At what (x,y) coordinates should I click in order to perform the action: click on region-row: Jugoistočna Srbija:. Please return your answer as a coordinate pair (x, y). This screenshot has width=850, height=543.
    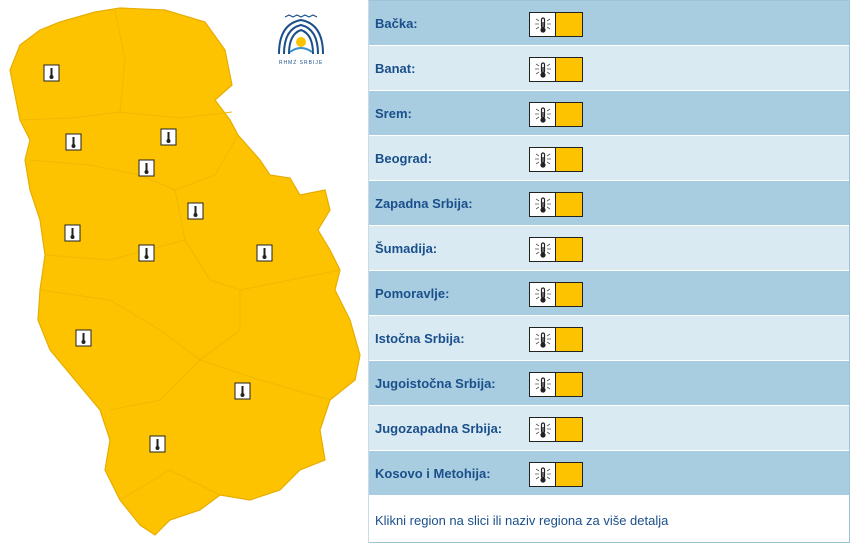
    Looking at the image, I should click on (609, 383).